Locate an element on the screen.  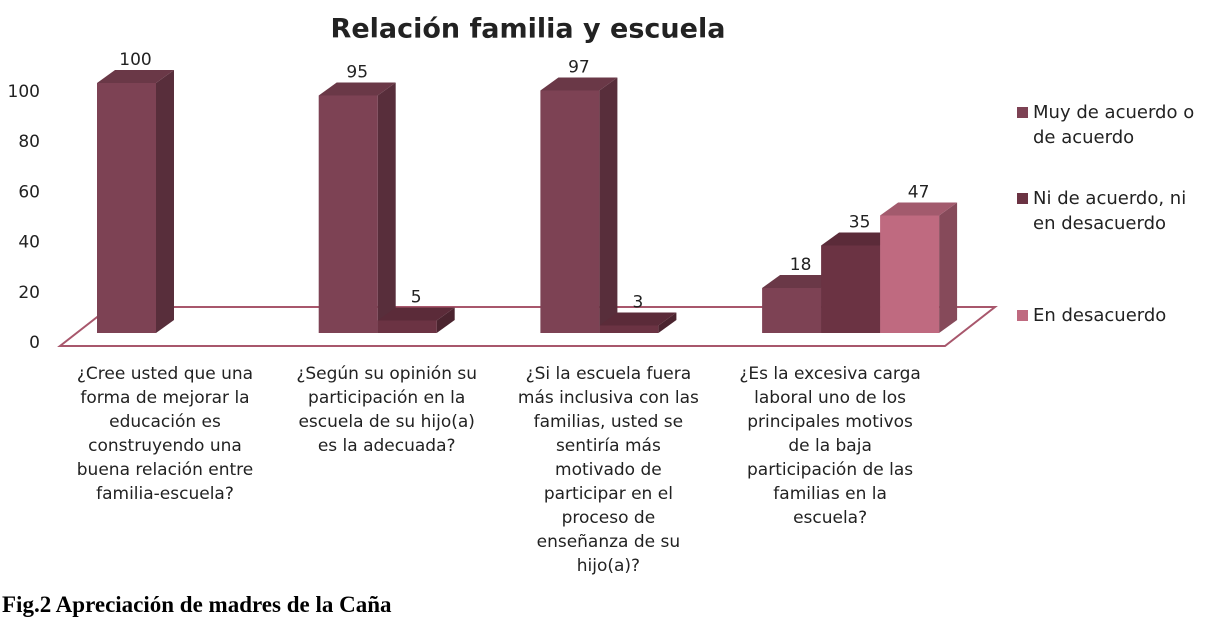
floor is located at coordinates (527, 326).